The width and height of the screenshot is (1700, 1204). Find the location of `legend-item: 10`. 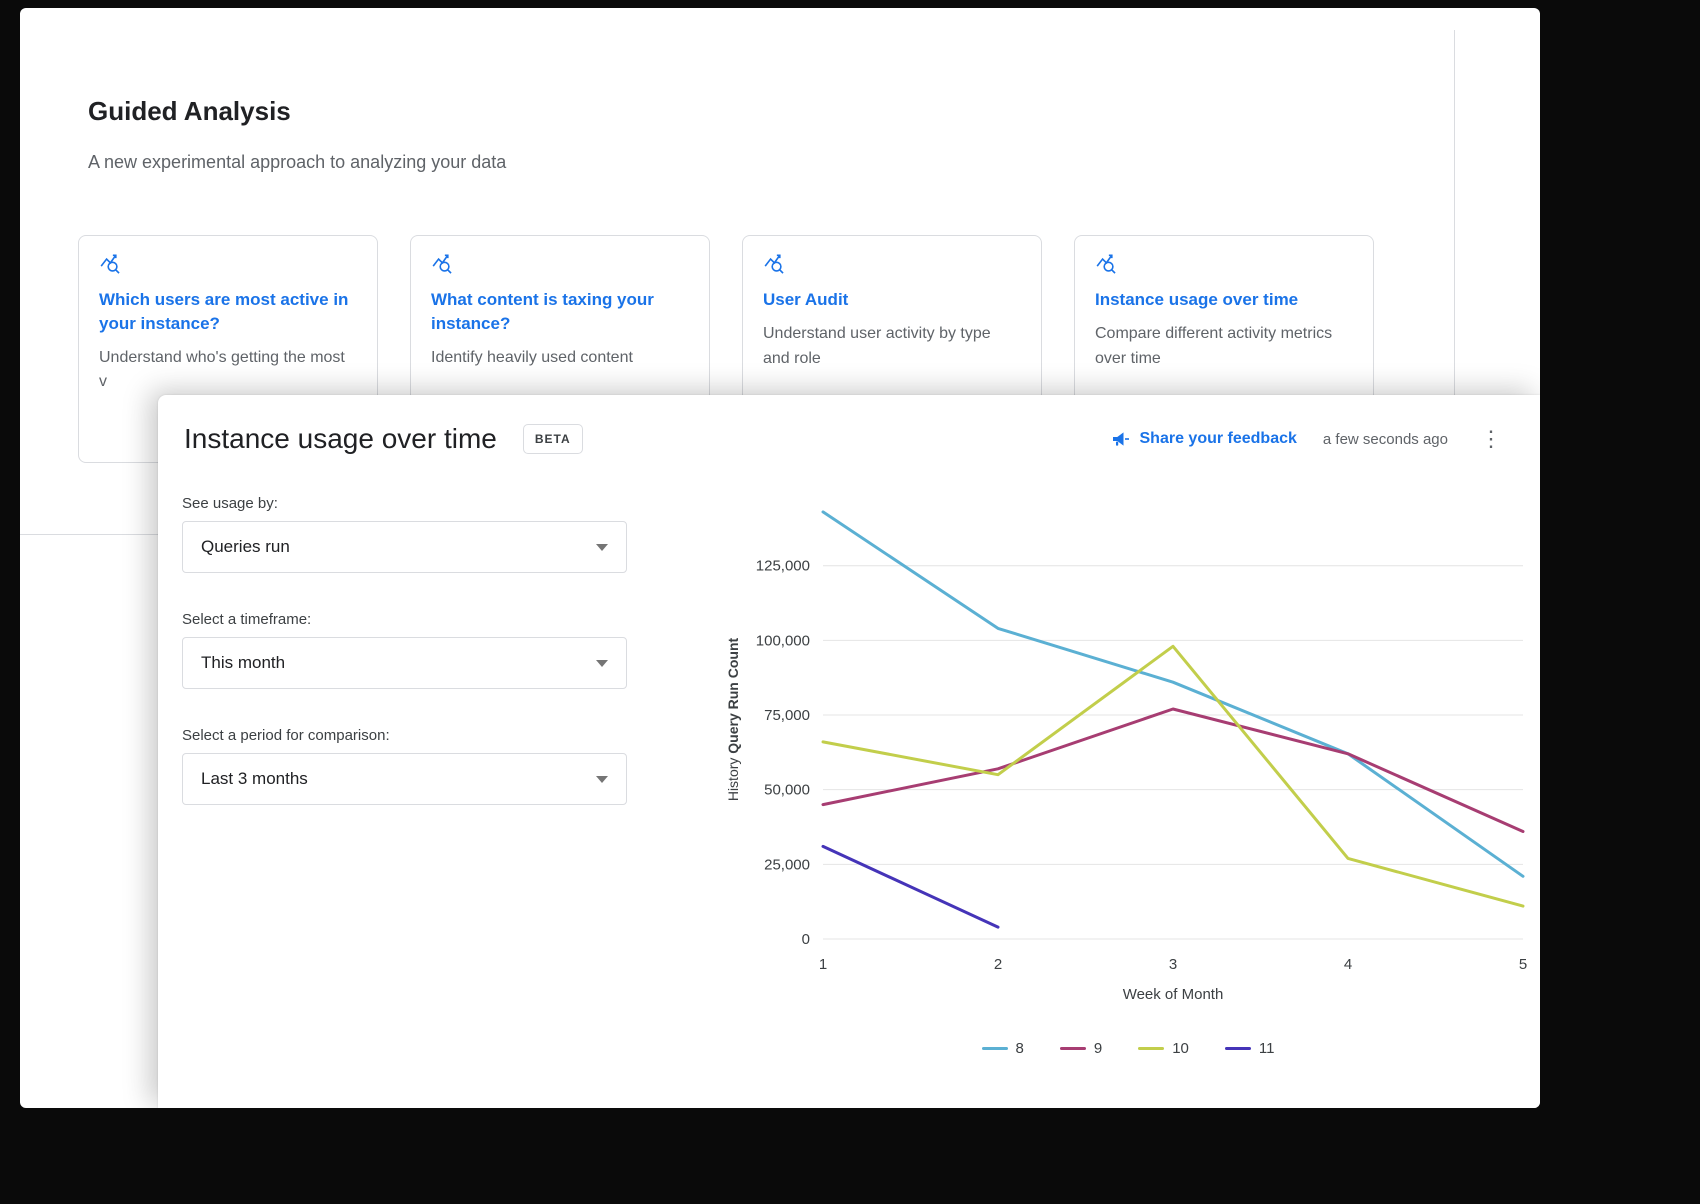

legend-item: 10 is located at coordinates (1163, 1048).